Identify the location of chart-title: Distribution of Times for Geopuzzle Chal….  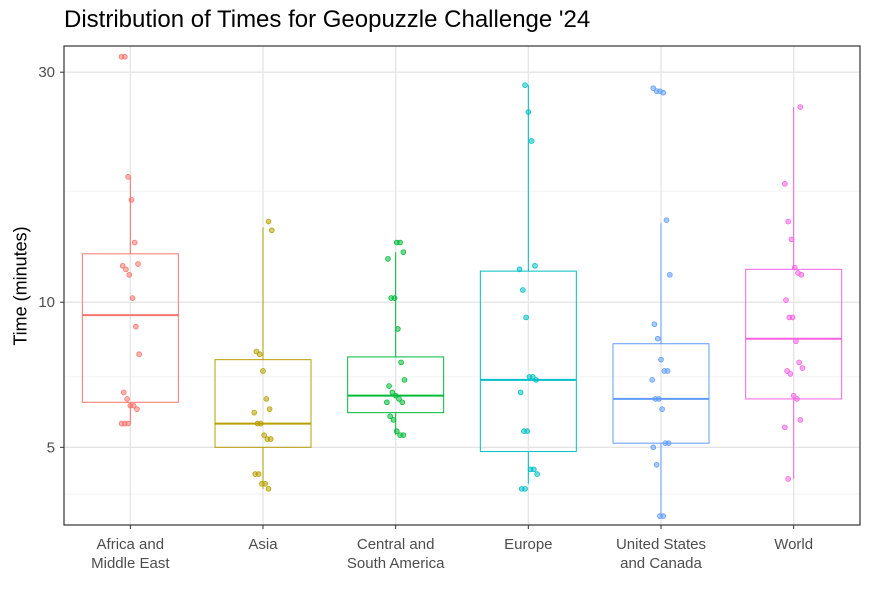
(327, 19).